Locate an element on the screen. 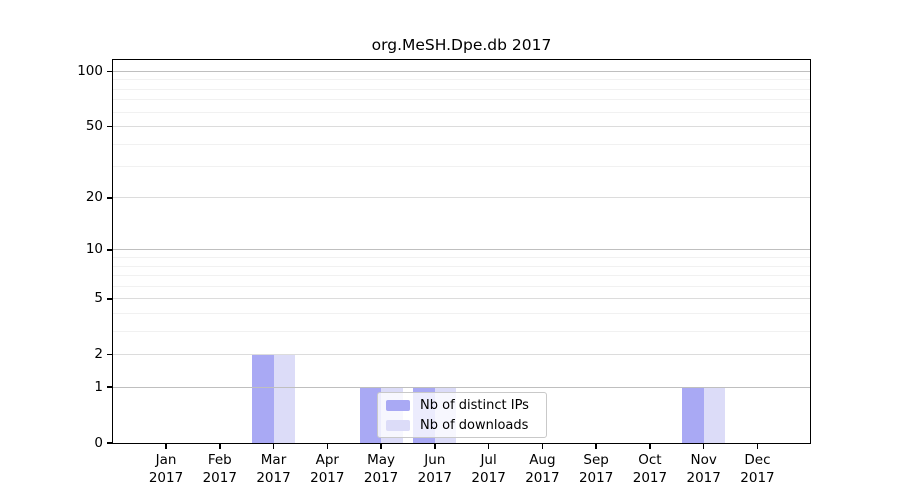 The image size is (900, 500). legend-label-downloads: Nb of downloads is located at coordinates (474, 425).